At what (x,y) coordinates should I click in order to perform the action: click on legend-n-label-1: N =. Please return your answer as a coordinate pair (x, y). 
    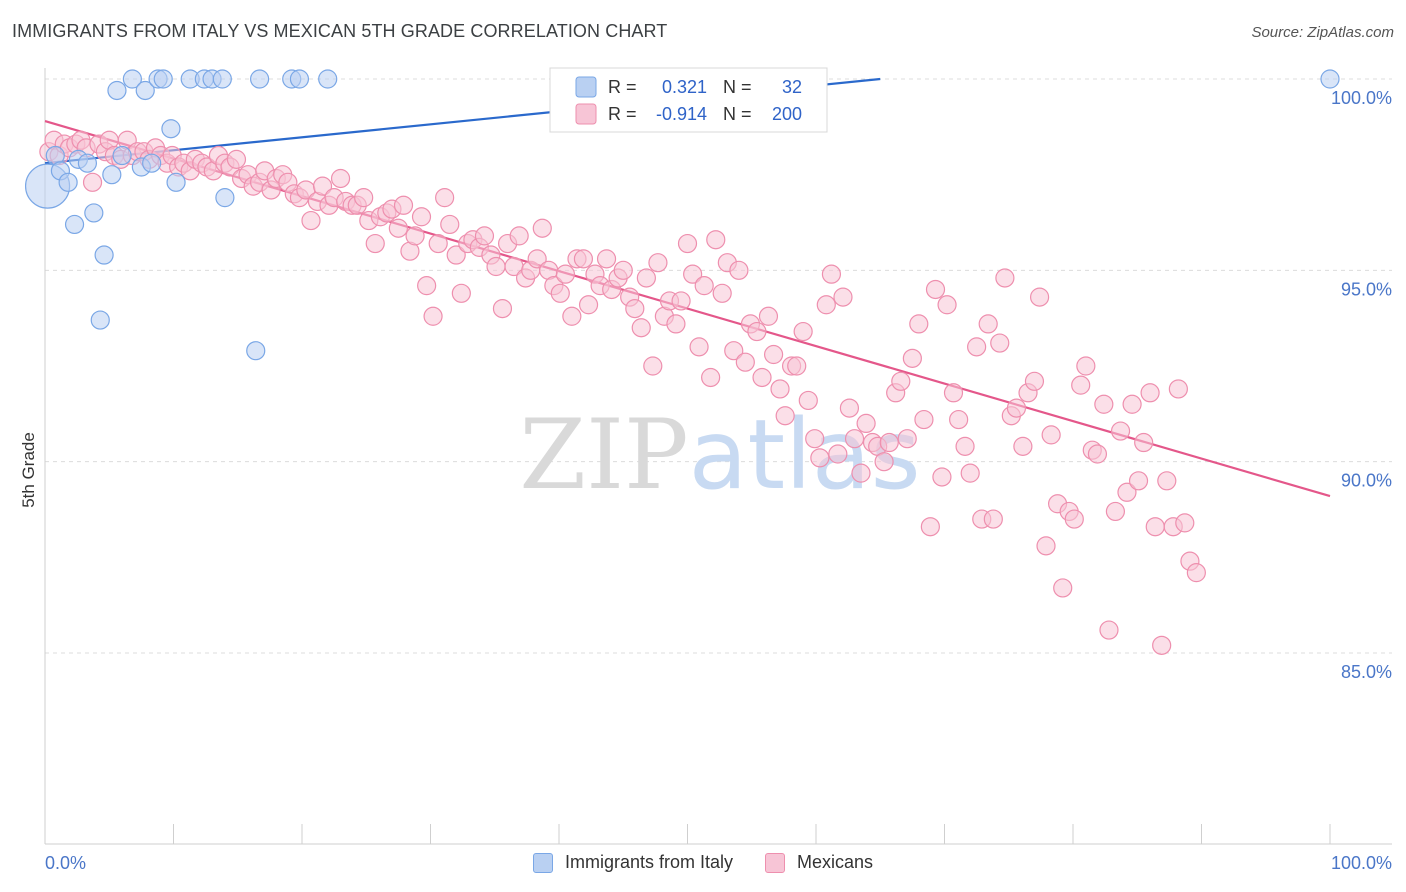
    Looking at the image, I should click on (737, 114).